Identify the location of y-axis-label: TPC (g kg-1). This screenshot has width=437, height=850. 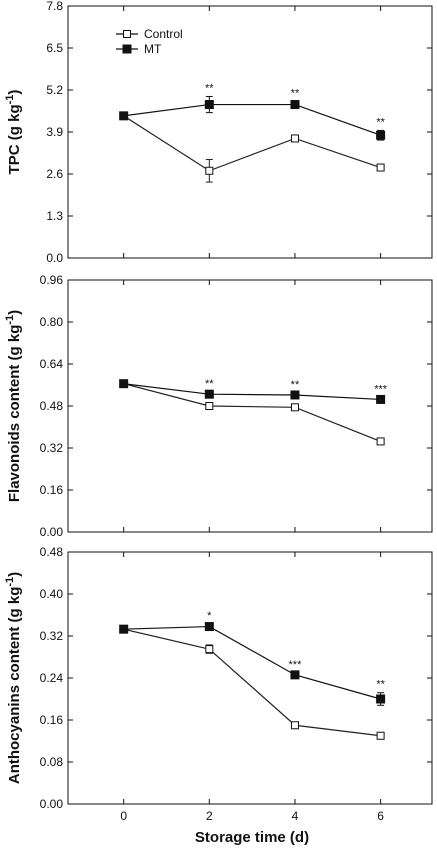
(13, 132).